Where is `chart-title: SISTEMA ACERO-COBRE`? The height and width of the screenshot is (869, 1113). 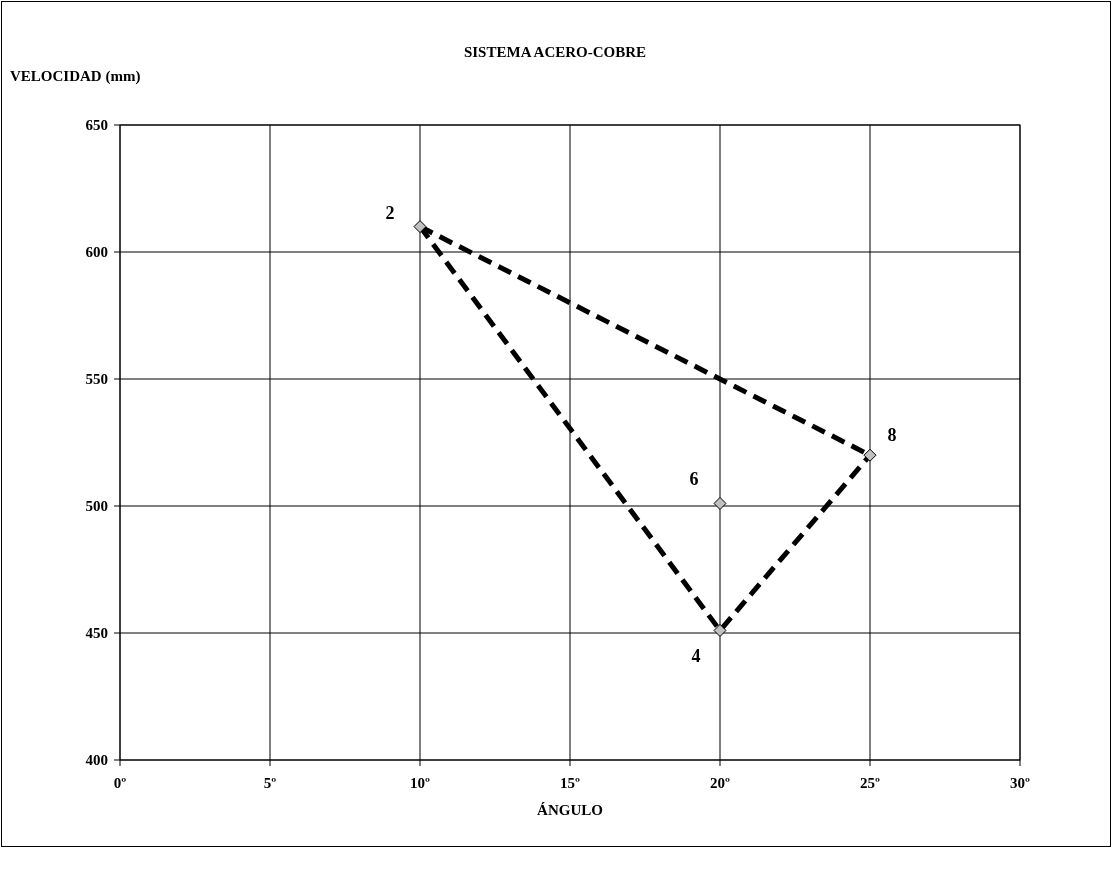
chart-title: SISTEMA ACERO-COBRE is located at coordinates (555, 52).